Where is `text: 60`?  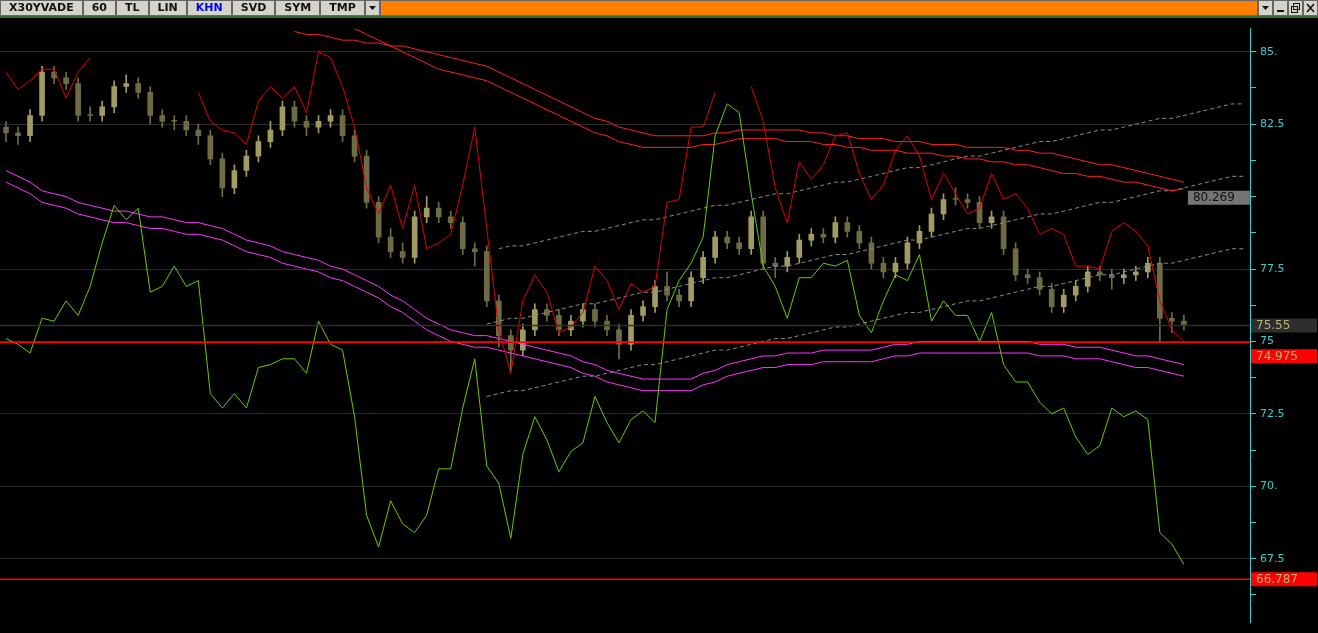 text: 60 is located at coordinates (99, 8).